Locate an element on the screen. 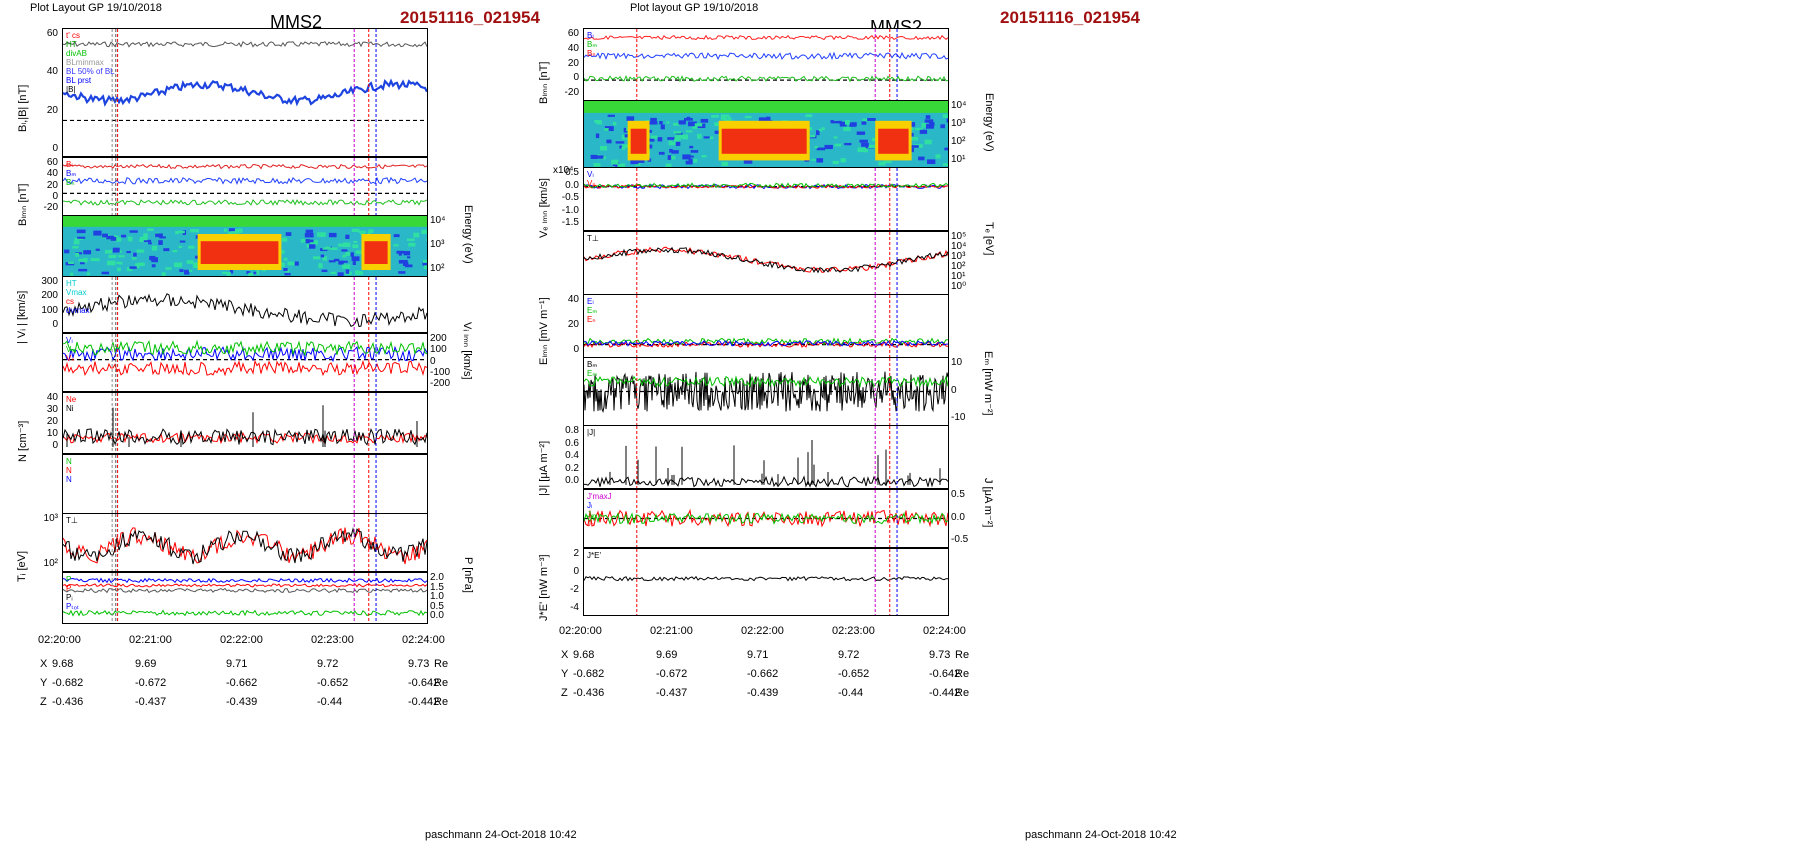  panel-Te is located at coordinates (766, 263).